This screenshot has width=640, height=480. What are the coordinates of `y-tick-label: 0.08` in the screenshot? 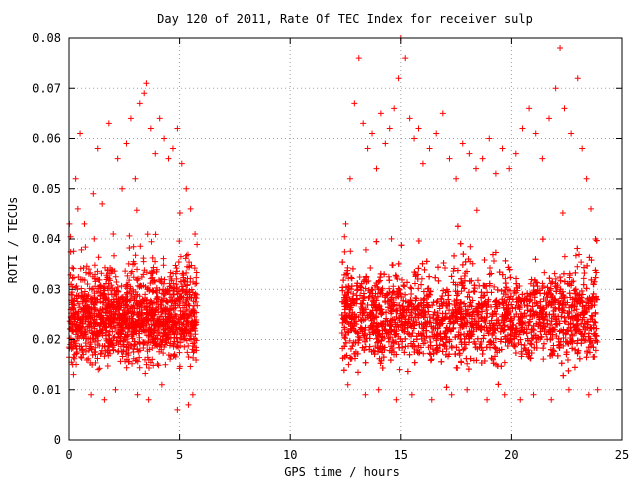 It's located at (46, 38).